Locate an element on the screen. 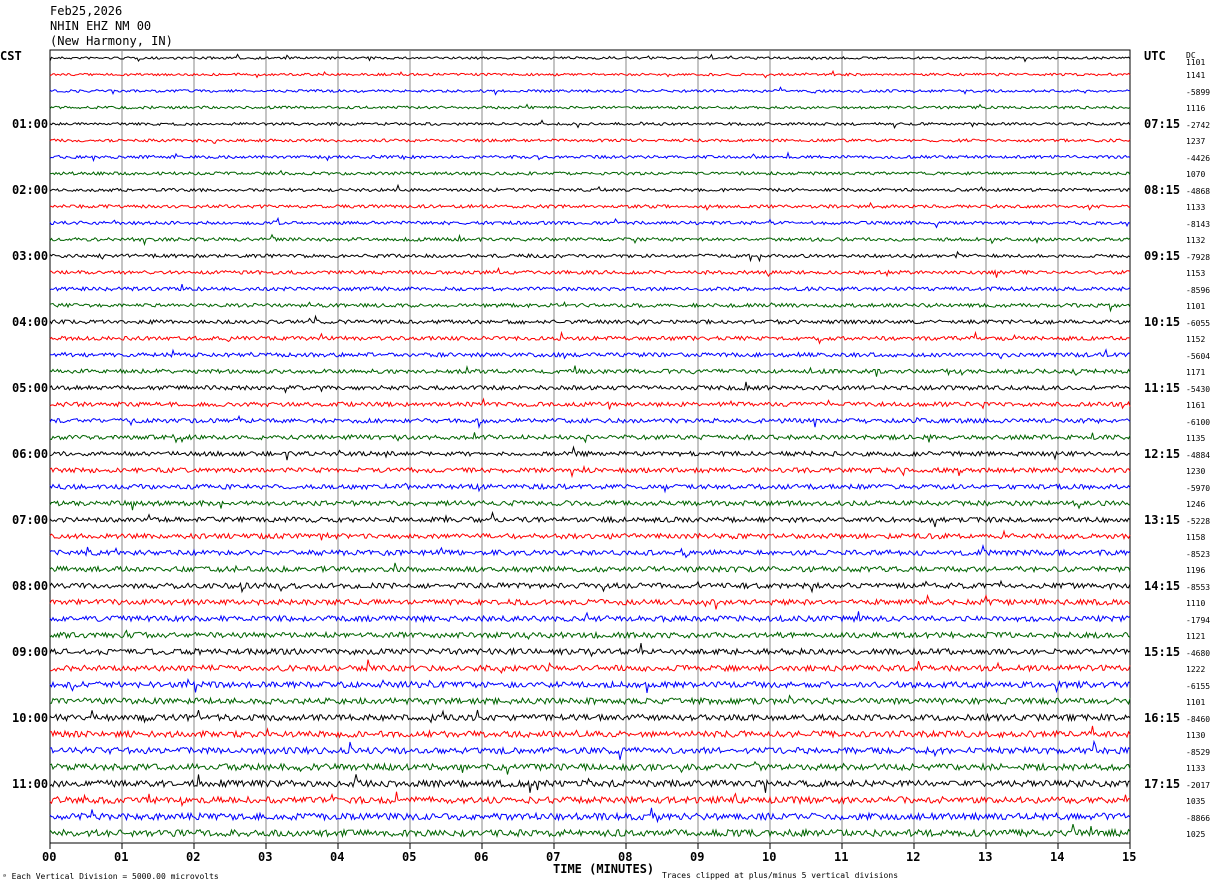 The image size is (1210, 886). cst-time-label: 06:00 is located at coordinates (30, 453).